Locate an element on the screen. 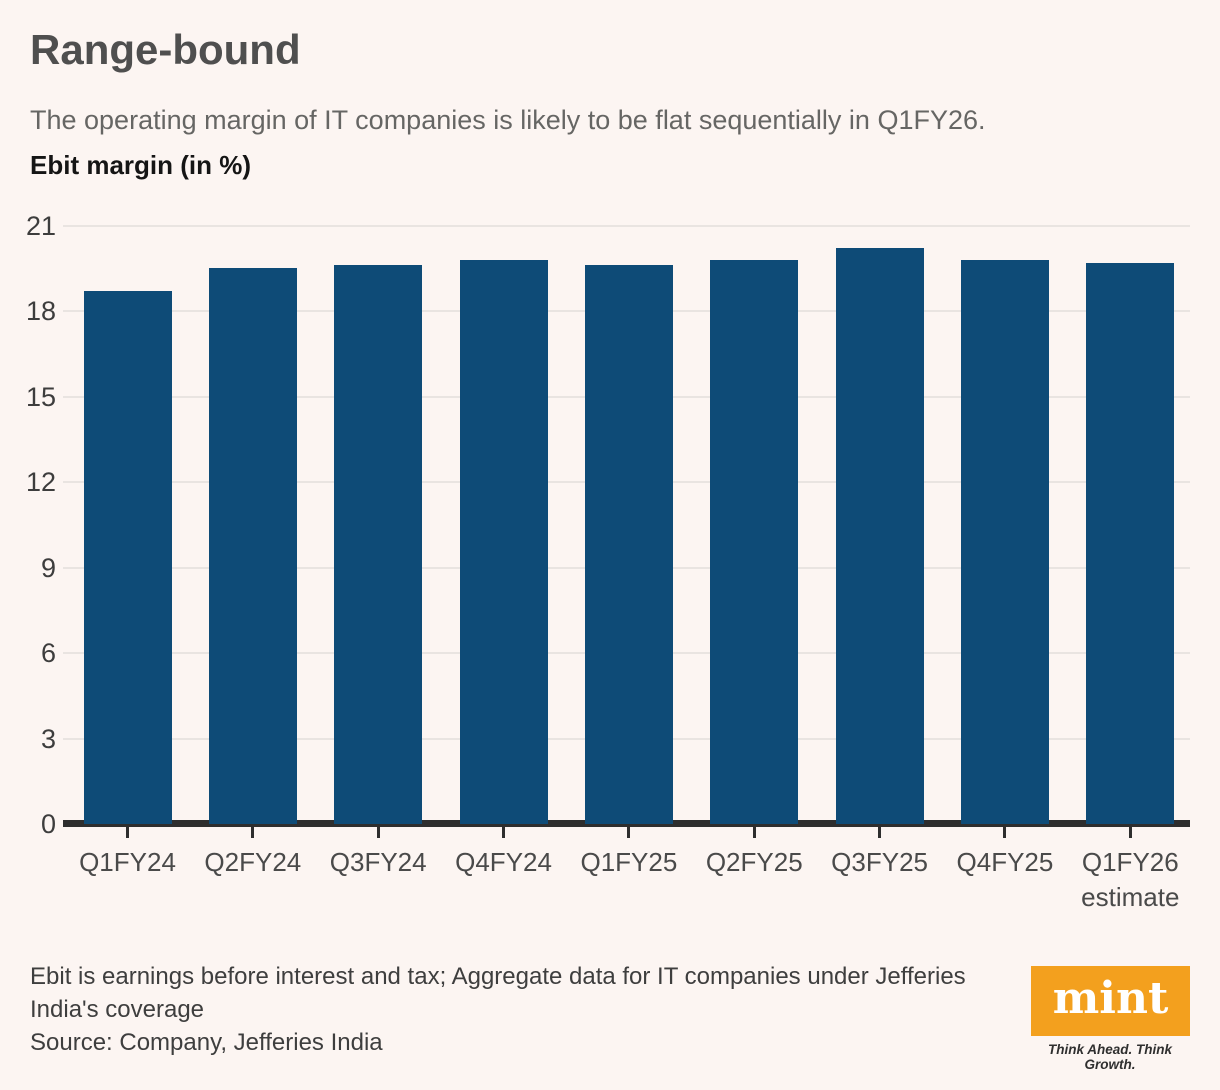 This screenshot has width=1220, height=1090. y-axis-tick-label-18: 18 is located at coordinates (40, 311).